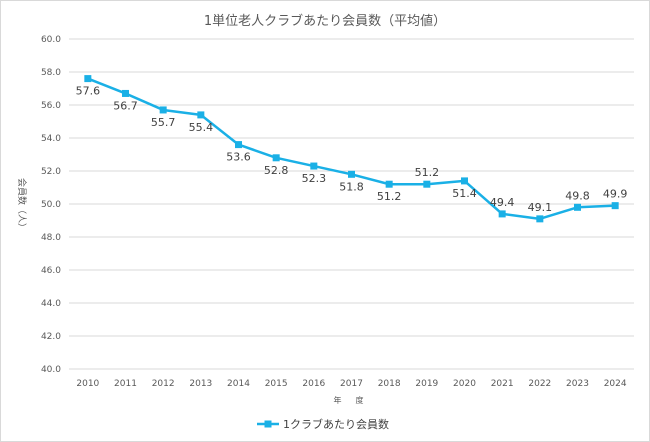 This screenshot has height=442, width=650. What do you see at coordinates (615, 194) in the screenshot?
I see `data-label: 49.9` at bounding box center [615, 194].